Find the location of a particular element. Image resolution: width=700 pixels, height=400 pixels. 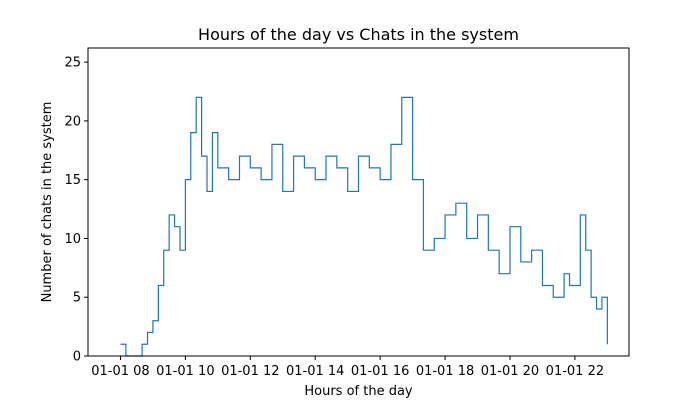

y-tick-label-3: 15 is located at coordinates (72, 180).